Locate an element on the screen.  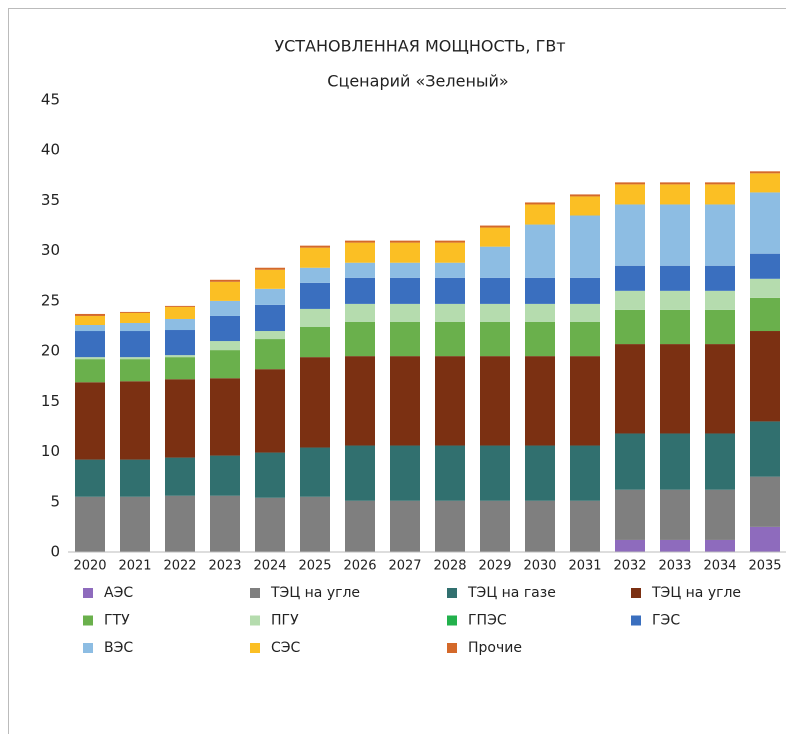
legend-label: ТЭЦ на угле is located at coordinates (315, 593).